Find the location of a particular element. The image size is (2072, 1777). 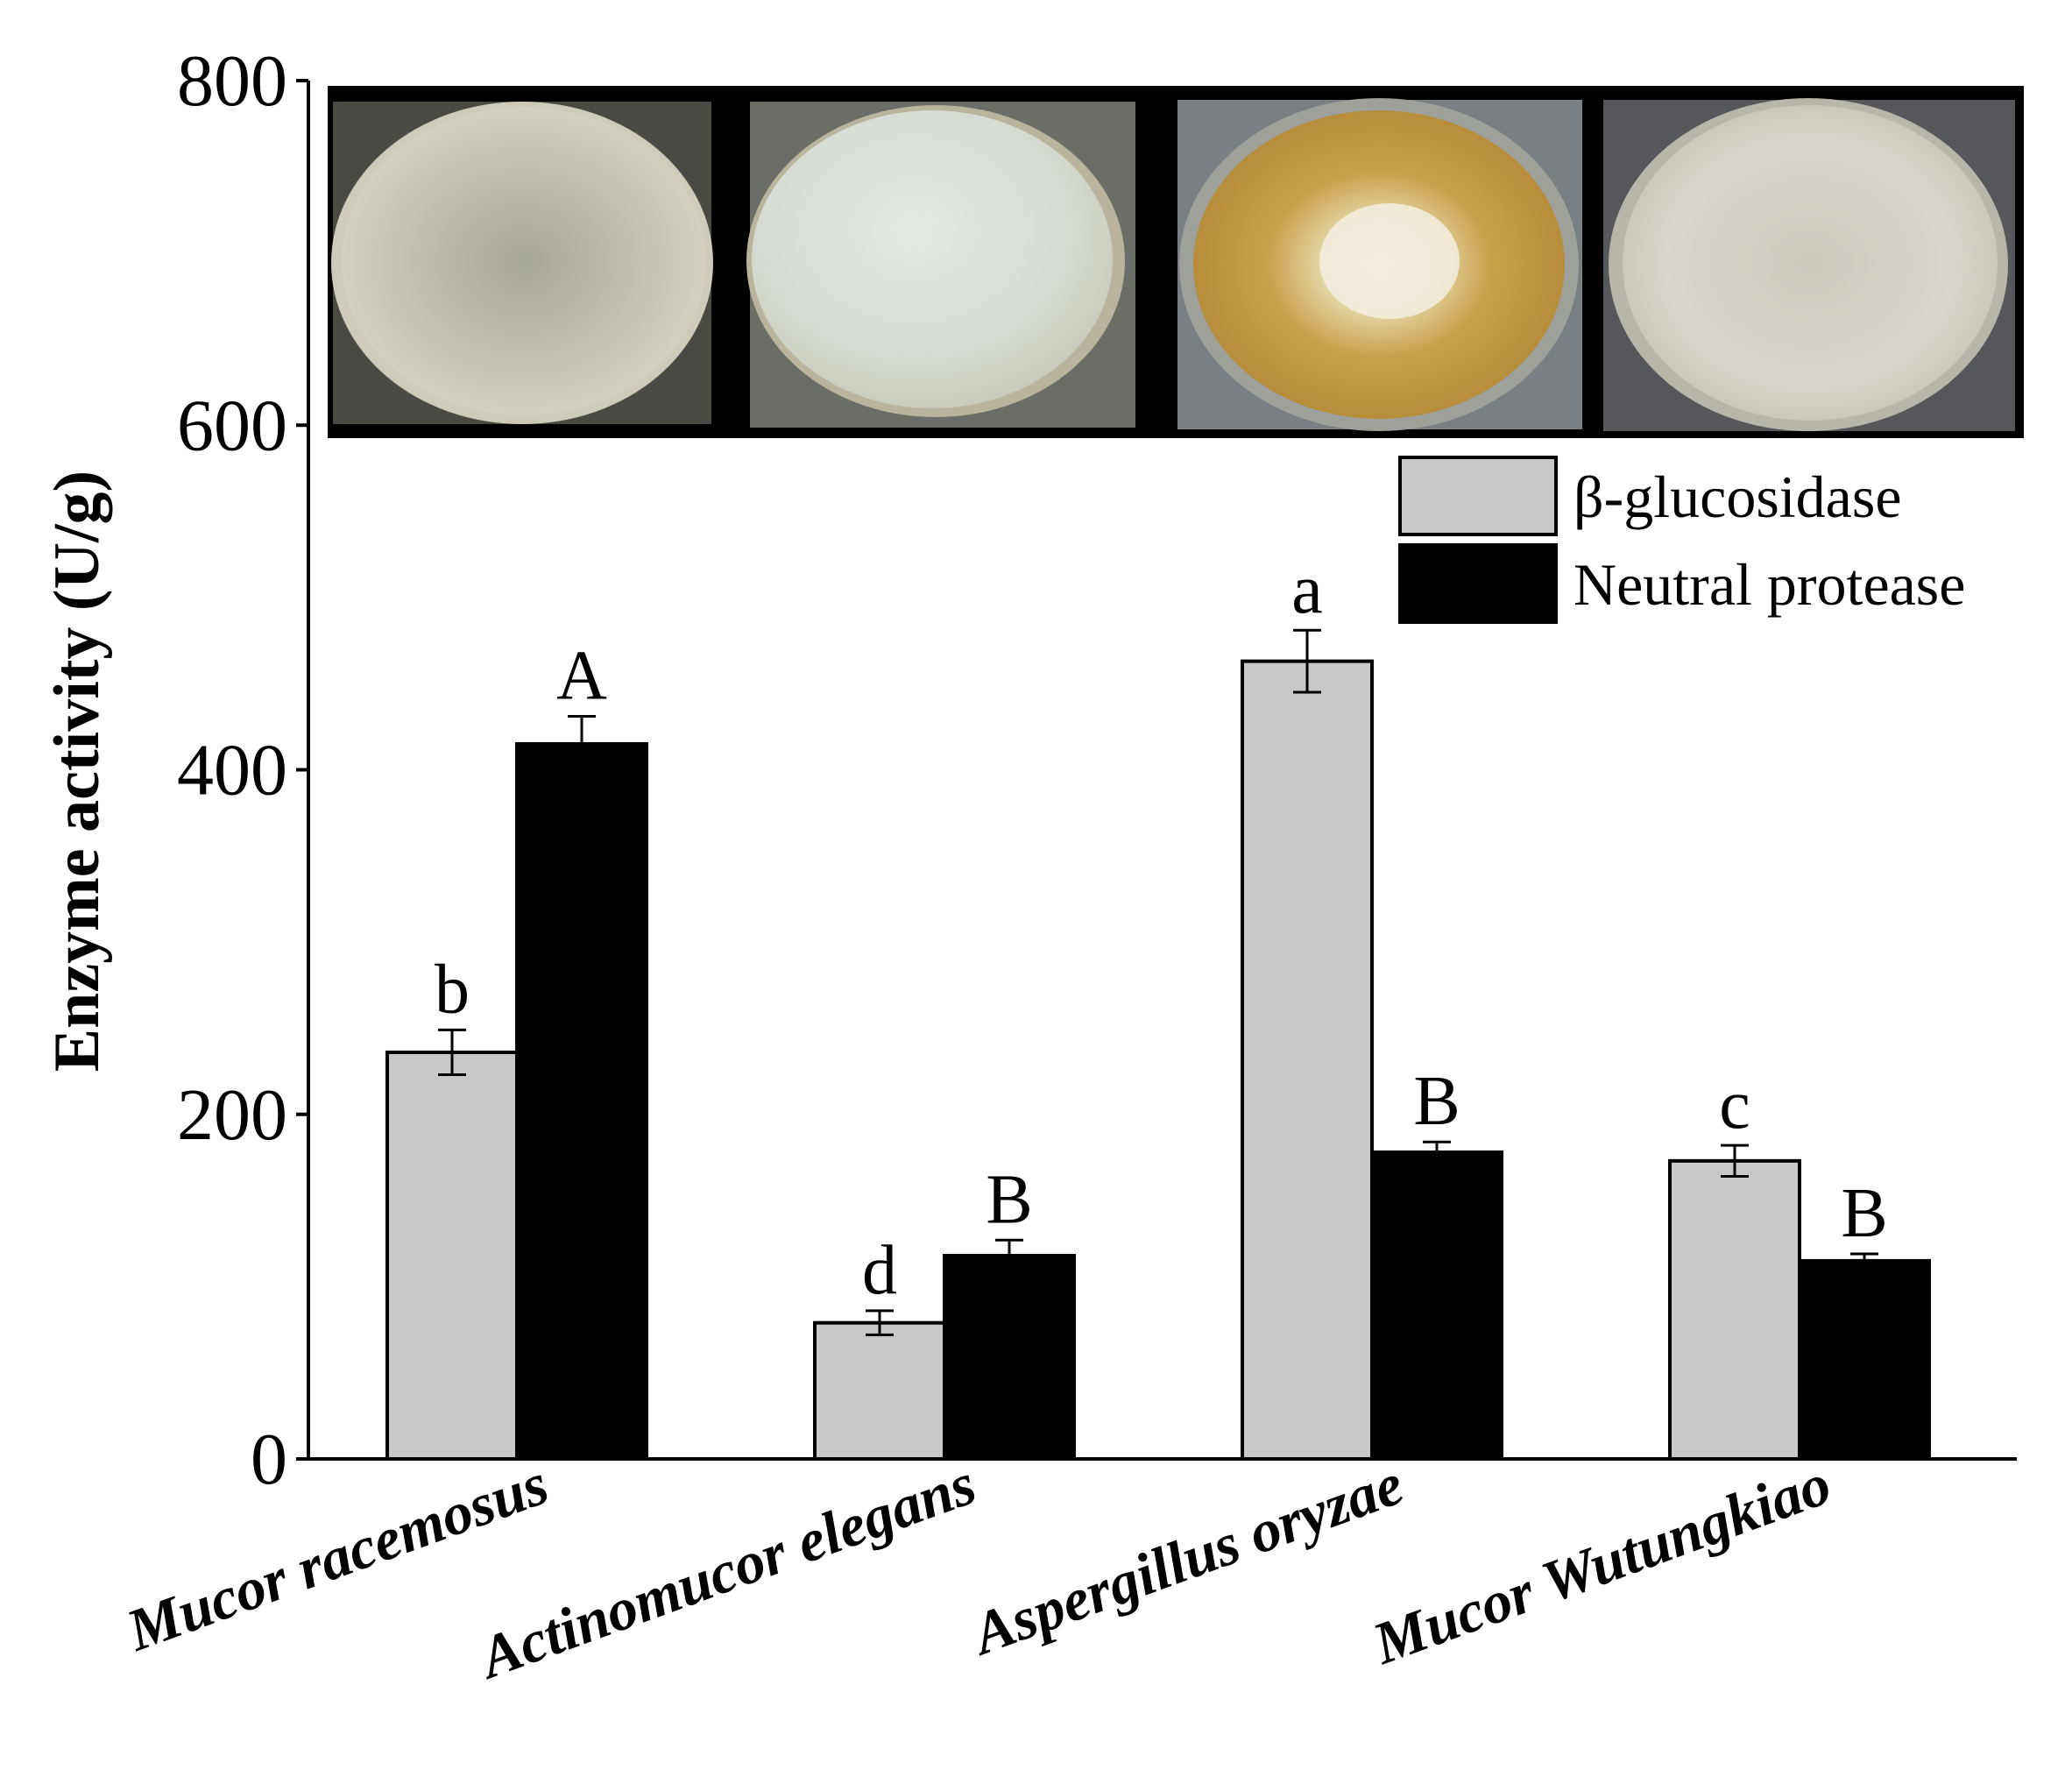

significance-label: d is located at coordinates (879, 1270).